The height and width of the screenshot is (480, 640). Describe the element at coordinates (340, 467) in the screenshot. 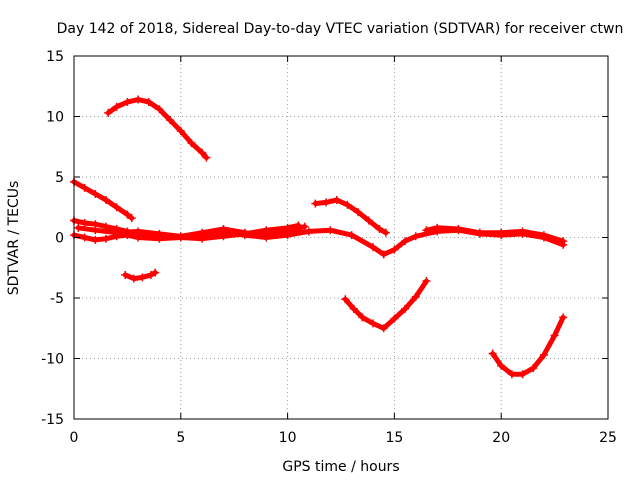

I see `x-axis-label: GPS time / hours` at that location.